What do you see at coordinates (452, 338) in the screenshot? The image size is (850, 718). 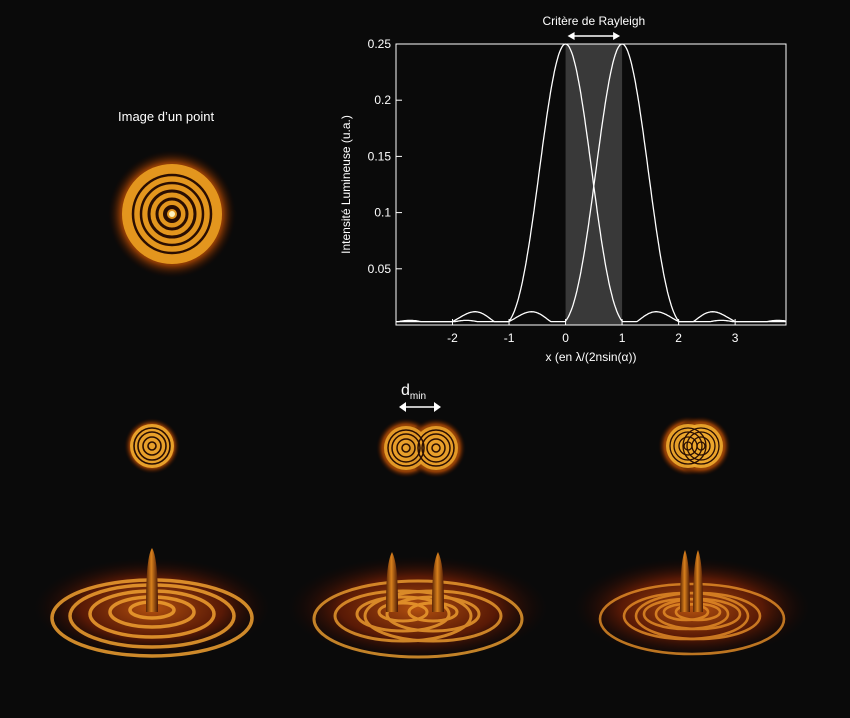 I see `x-tick-label: -2` at bounding box center [452, 338].